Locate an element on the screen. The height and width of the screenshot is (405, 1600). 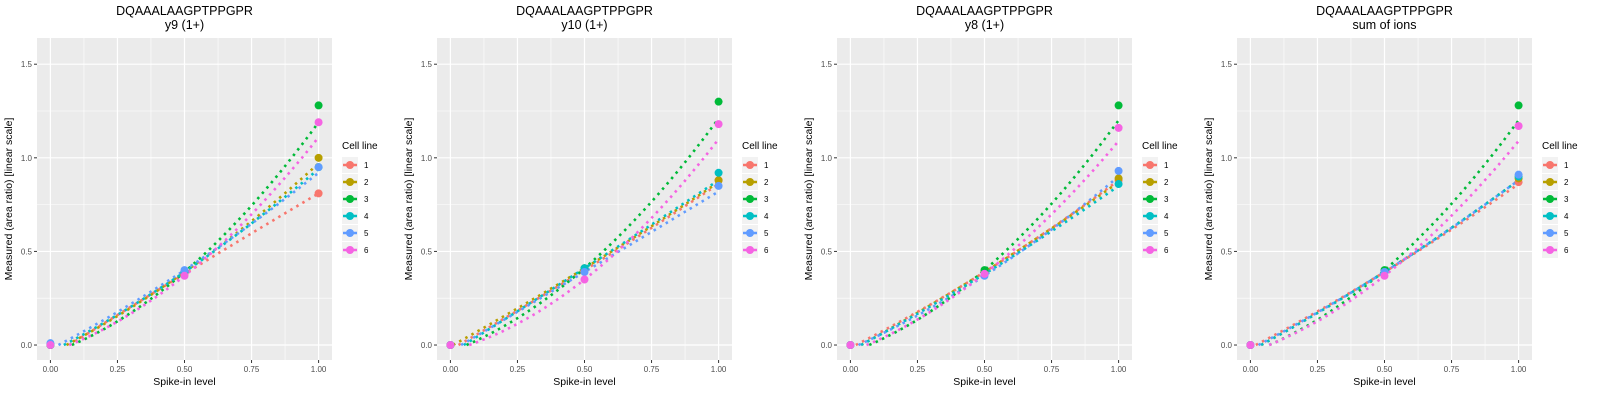
x-tick-label: 0.25 is located at coordinates (118, 369).